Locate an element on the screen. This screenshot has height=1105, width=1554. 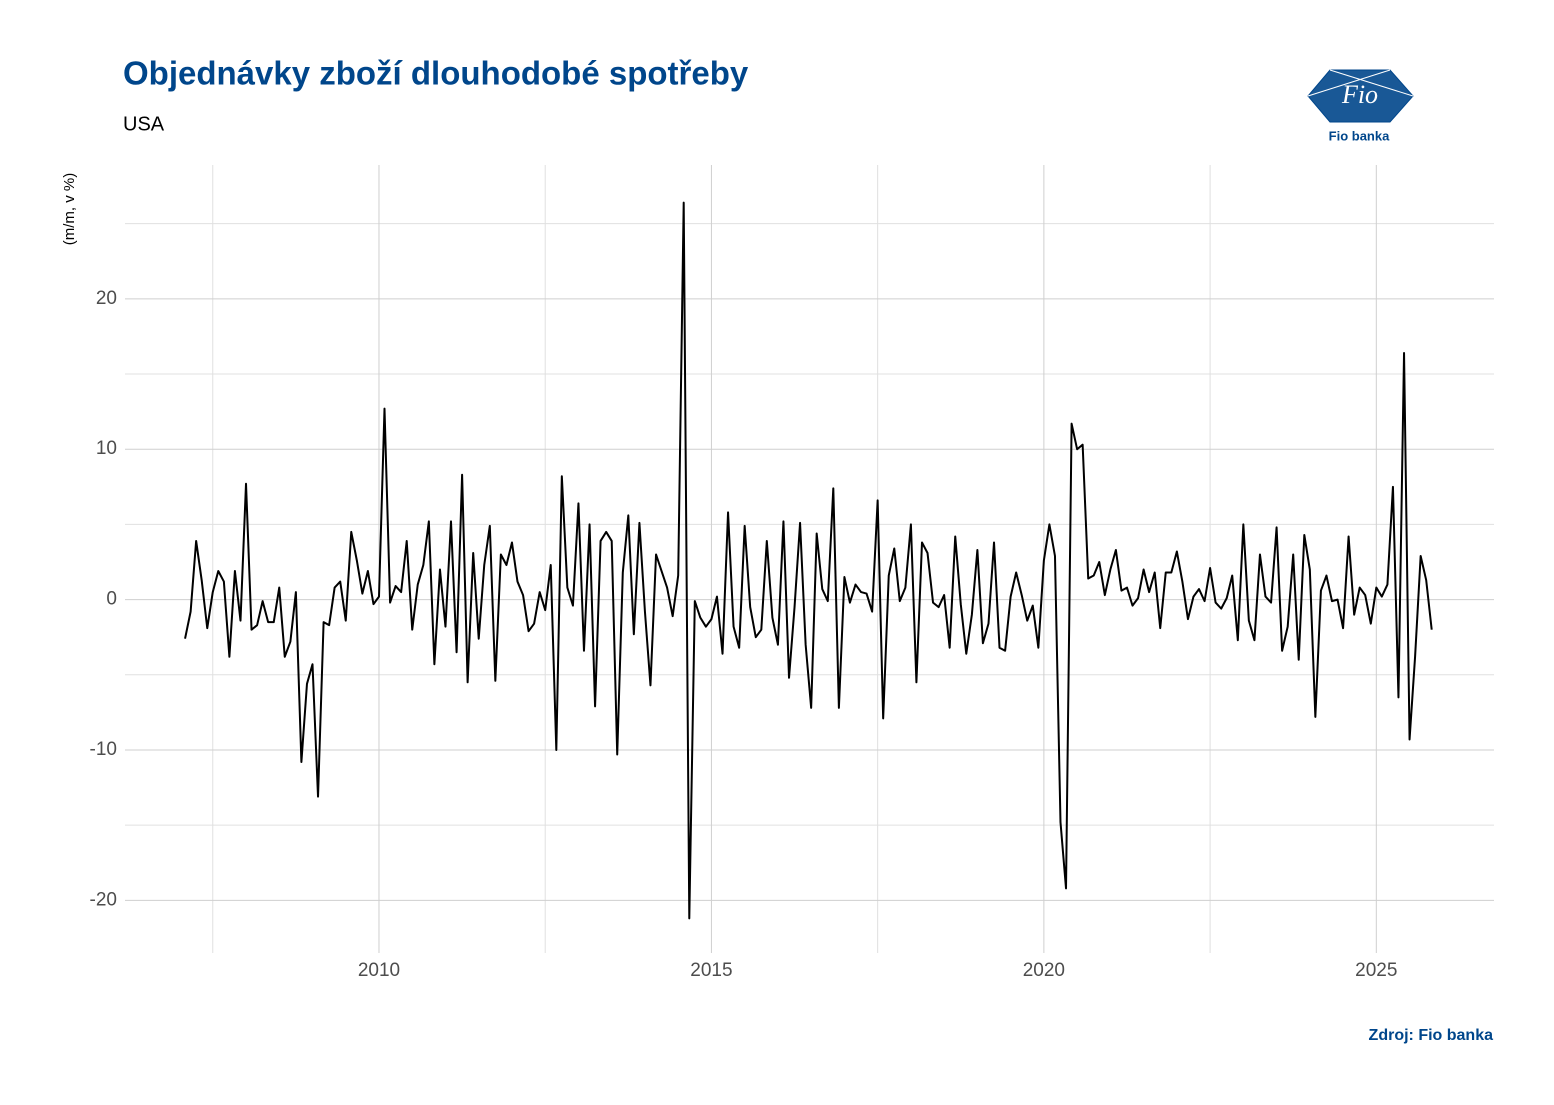
logo-caption: Fio banka is located at coordinates (1359, 135).